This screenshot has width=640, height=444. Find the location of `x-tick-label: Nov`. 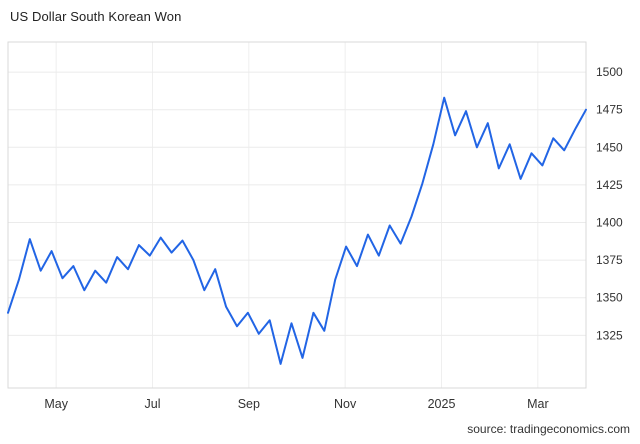

x-tick-label: Nov is located at coordinates (345, 404).